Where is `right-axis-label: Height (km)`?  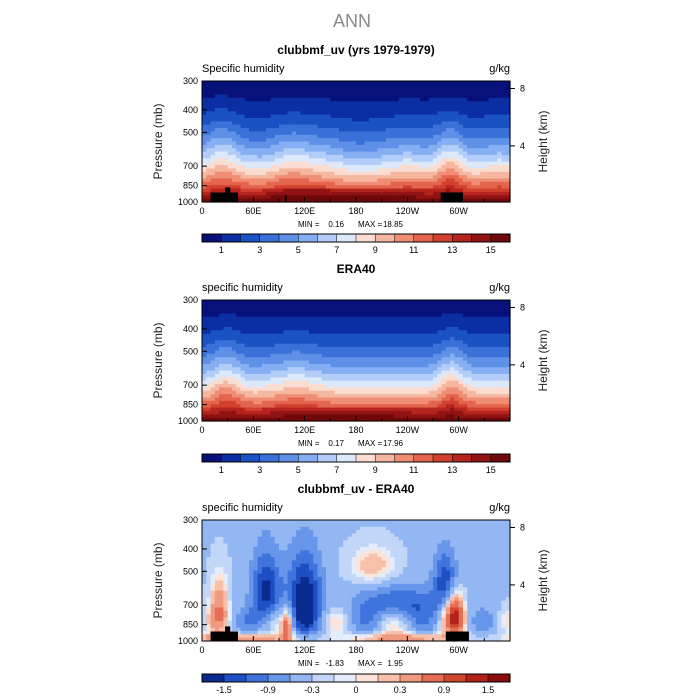 right-axis-label: Height (km) is located at coordinates (543, 141).